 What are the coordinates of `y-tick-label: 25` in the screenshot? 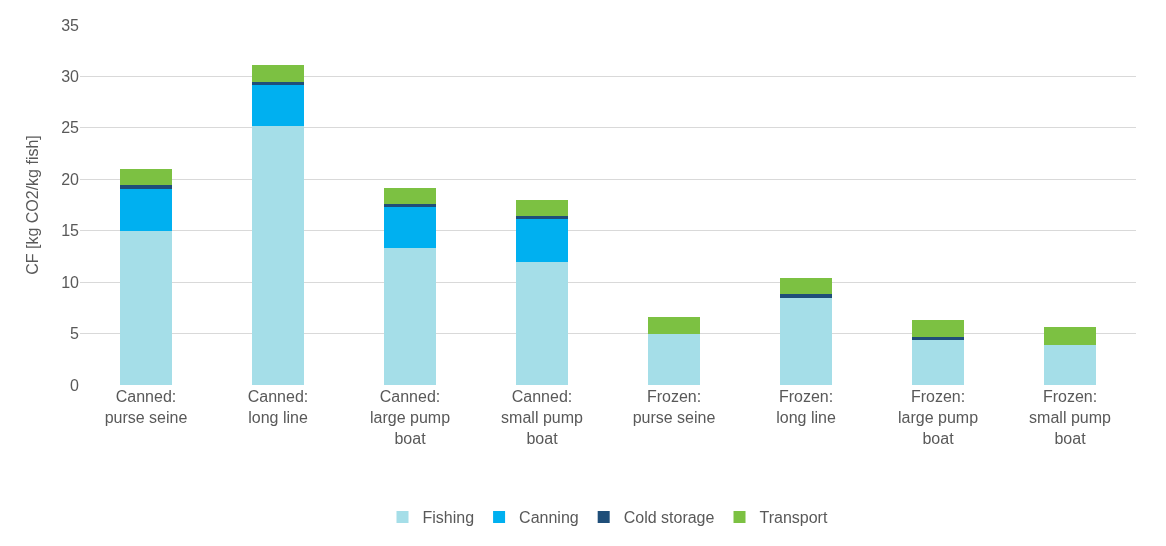 It's located at (70, 128).